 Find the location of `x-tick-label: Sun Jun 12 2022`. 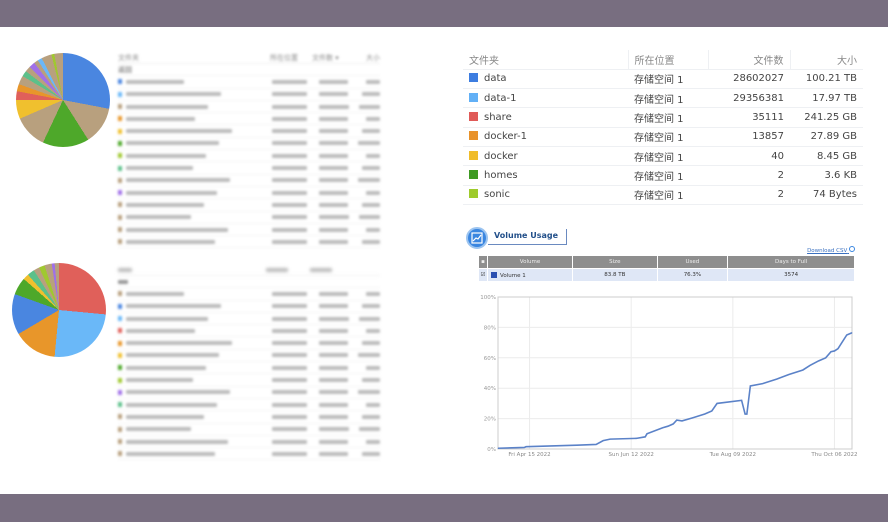

x-tick-label: Sun Jun 12 2022 is located at coordinates (631, 455).